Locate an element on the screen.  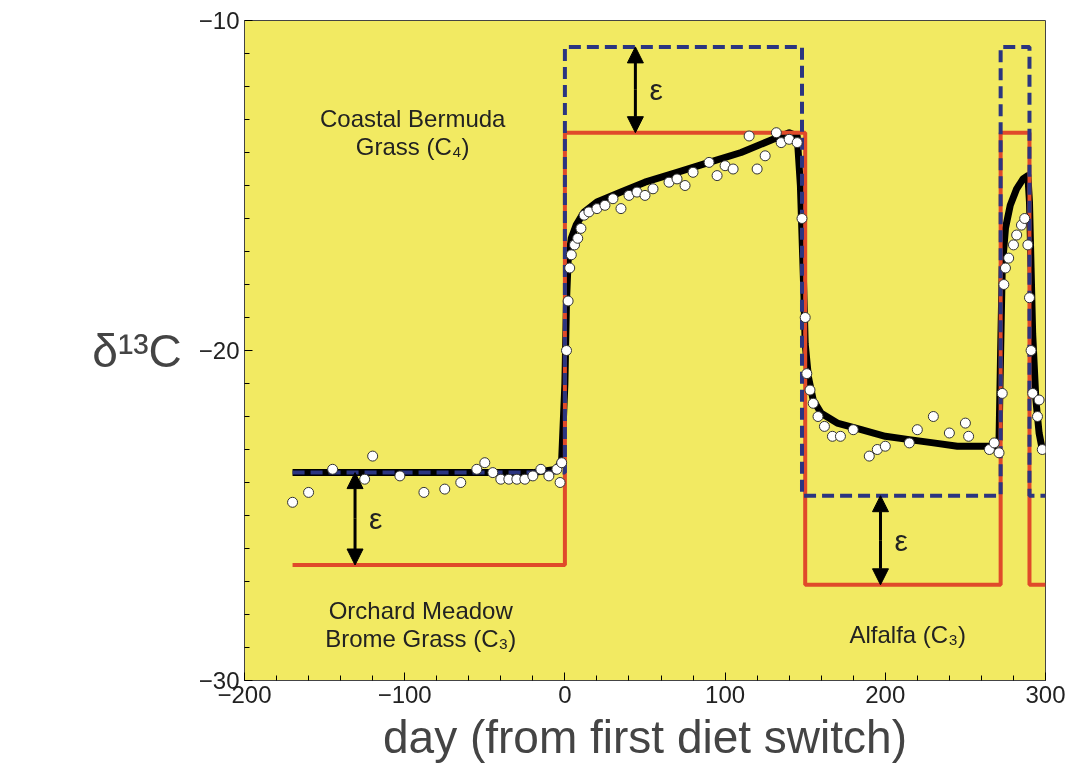
x-tick-label: −100 is located at coordinates (404, 694).